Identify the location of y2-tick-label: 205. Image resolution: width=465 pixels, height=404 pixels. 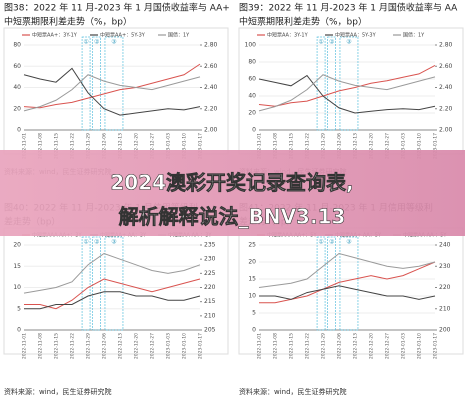
(210, 330).